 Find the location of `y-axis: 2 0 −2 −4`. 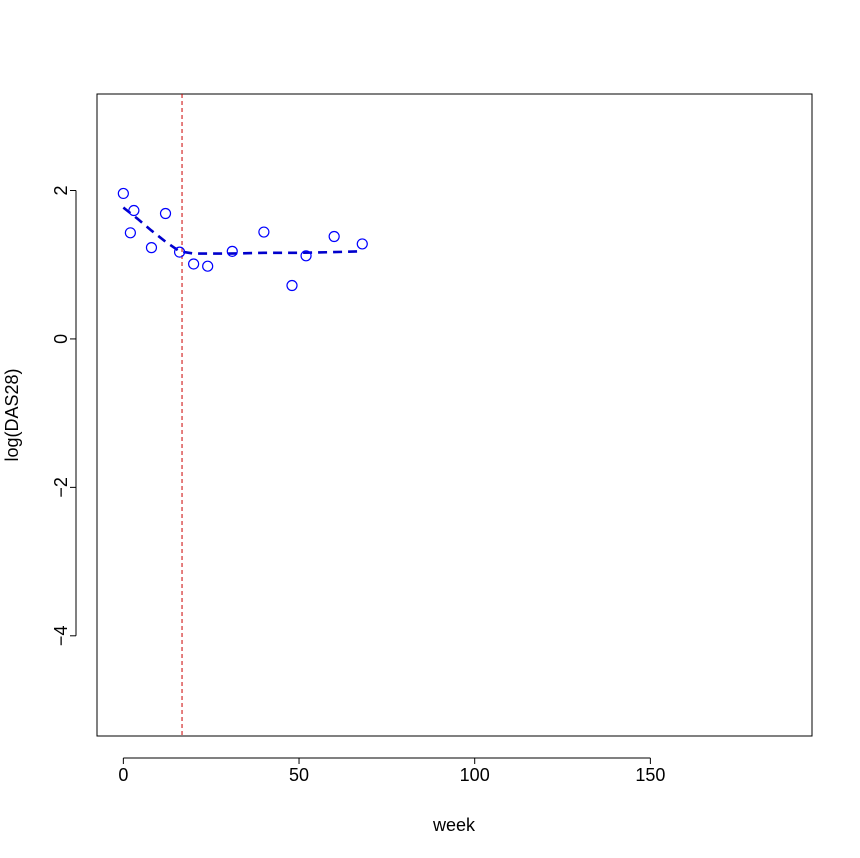

y-axis: 2 0 −2 −4 is located at coordinates (64, 416).